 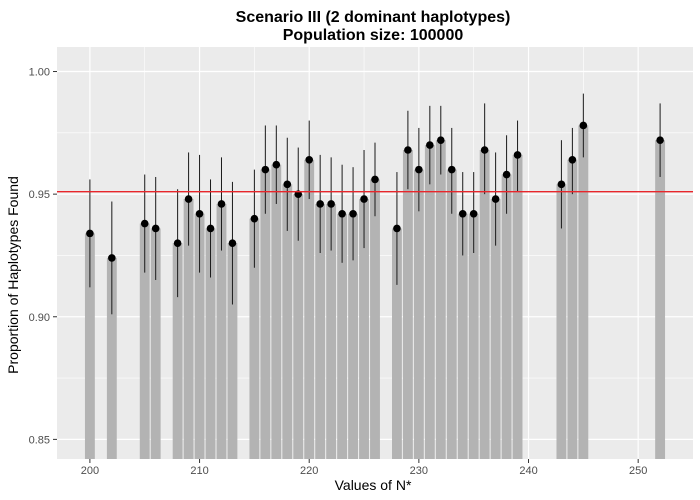 I want to click on x-tick-label: 230, so click(x=419, y=471).